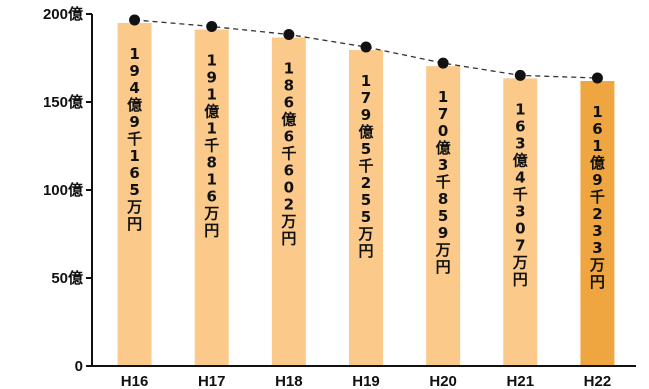 The image size is (649, 389). I want to click on trend-point-H17, so click(212, 27).